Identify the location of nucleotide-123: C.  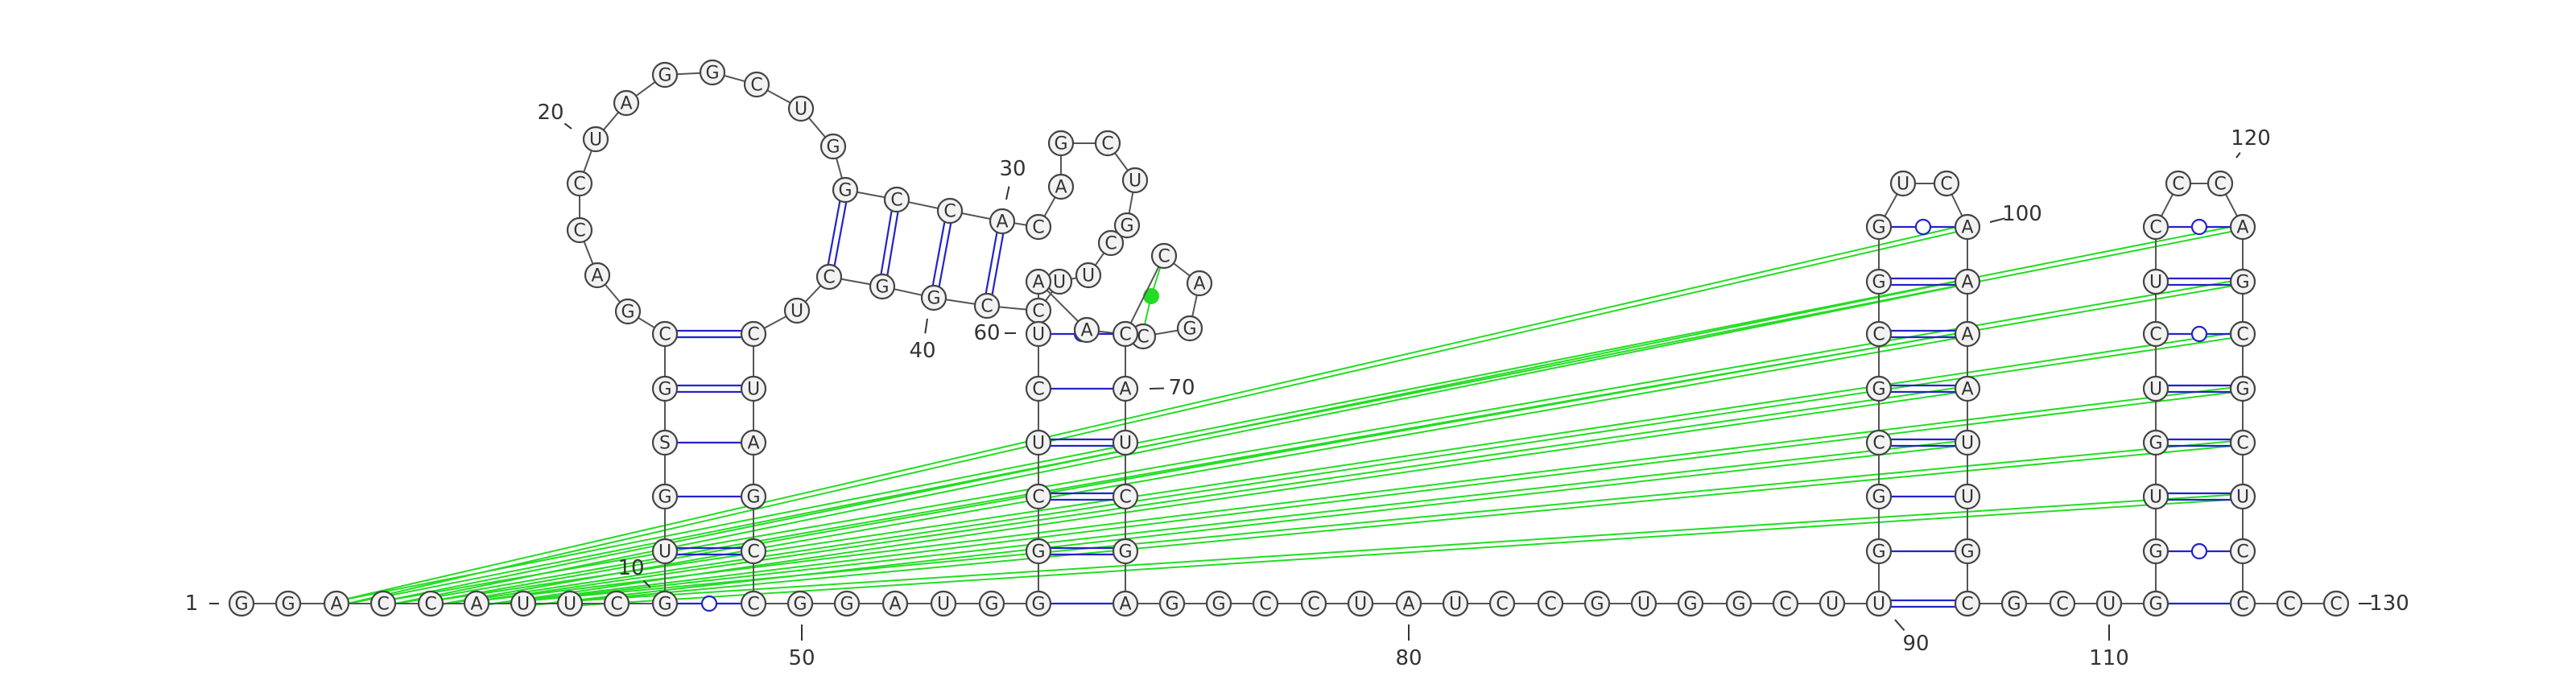
(2242, 334).